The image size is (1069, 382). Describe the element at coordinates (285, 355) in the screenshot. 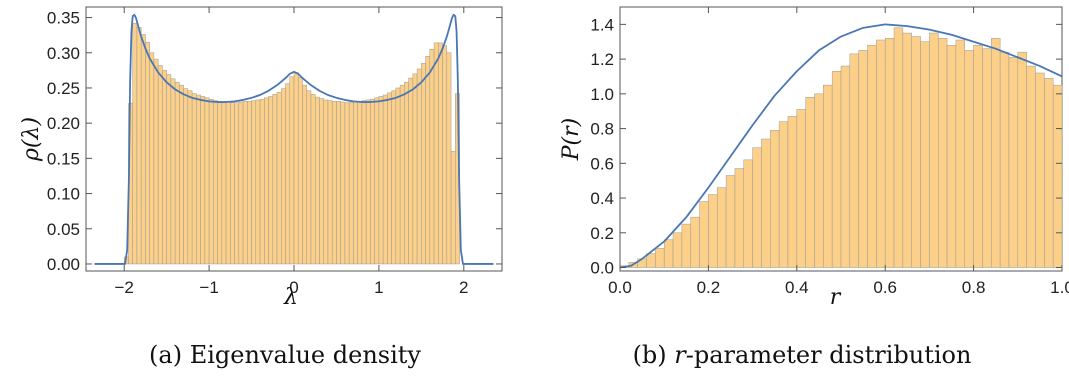

I see `caption-a: (a) Eigenvalue density` at that location.